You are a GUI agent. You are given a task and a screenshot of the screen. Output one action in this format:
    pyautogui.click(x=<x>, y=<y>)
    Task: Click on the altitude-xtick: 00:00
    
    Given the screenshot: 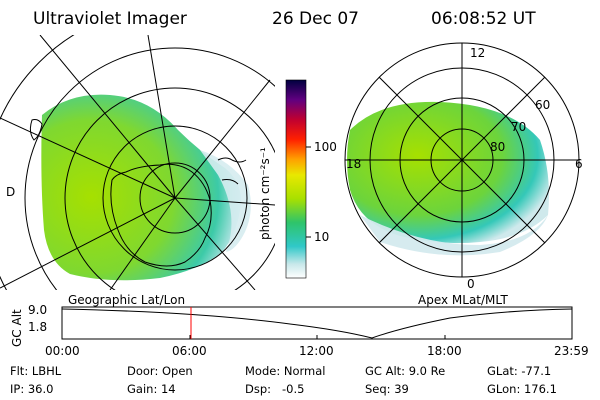 What is the action you would take?
    pyautogui.click(x=62, y=351)
    